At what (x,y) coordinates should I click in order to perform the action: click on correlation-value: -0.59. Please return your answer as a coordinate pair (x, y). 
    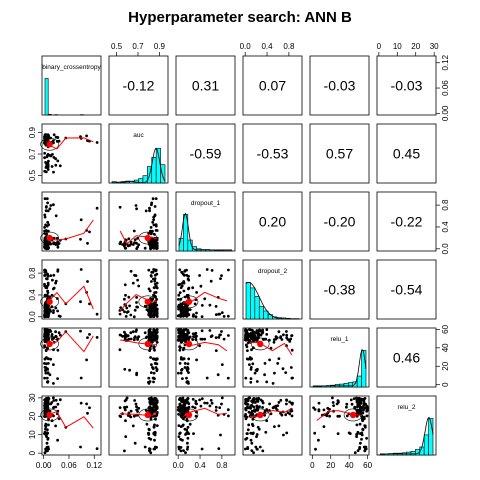
    Looking at the image, I should click on (206, 154).